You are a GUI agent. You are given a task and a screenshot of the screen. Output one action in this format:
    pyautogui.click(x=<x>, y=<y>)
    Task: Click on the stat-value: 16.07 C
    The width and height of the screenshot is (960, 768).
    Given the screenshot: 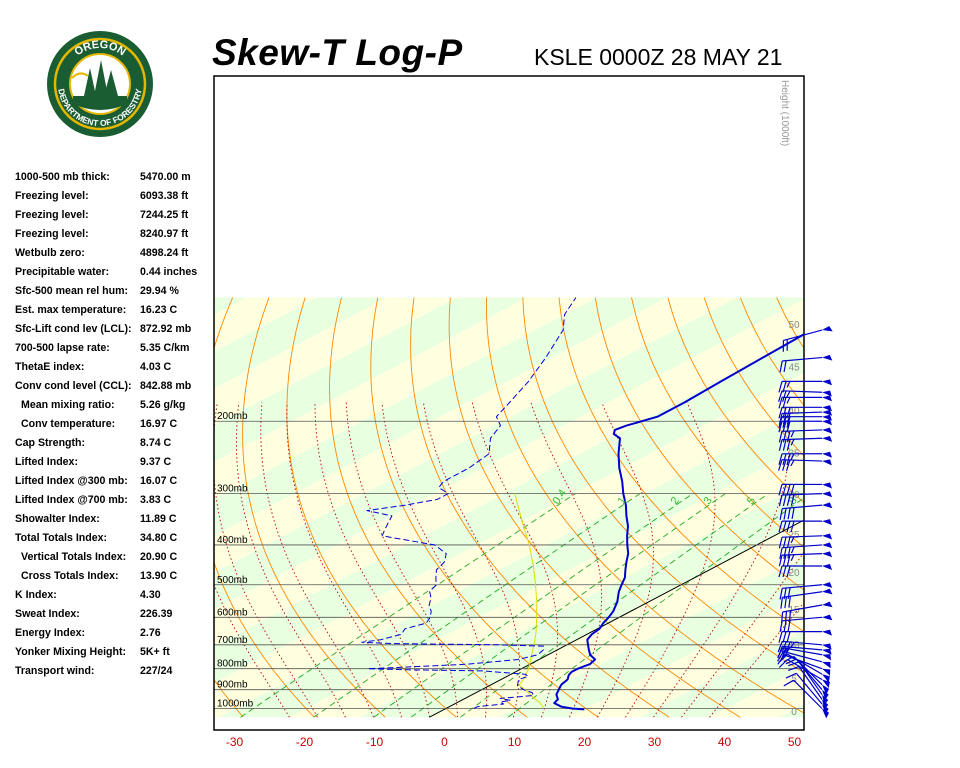 What is the action you would take?
    pyautogui.click(x=159, y=481)
    